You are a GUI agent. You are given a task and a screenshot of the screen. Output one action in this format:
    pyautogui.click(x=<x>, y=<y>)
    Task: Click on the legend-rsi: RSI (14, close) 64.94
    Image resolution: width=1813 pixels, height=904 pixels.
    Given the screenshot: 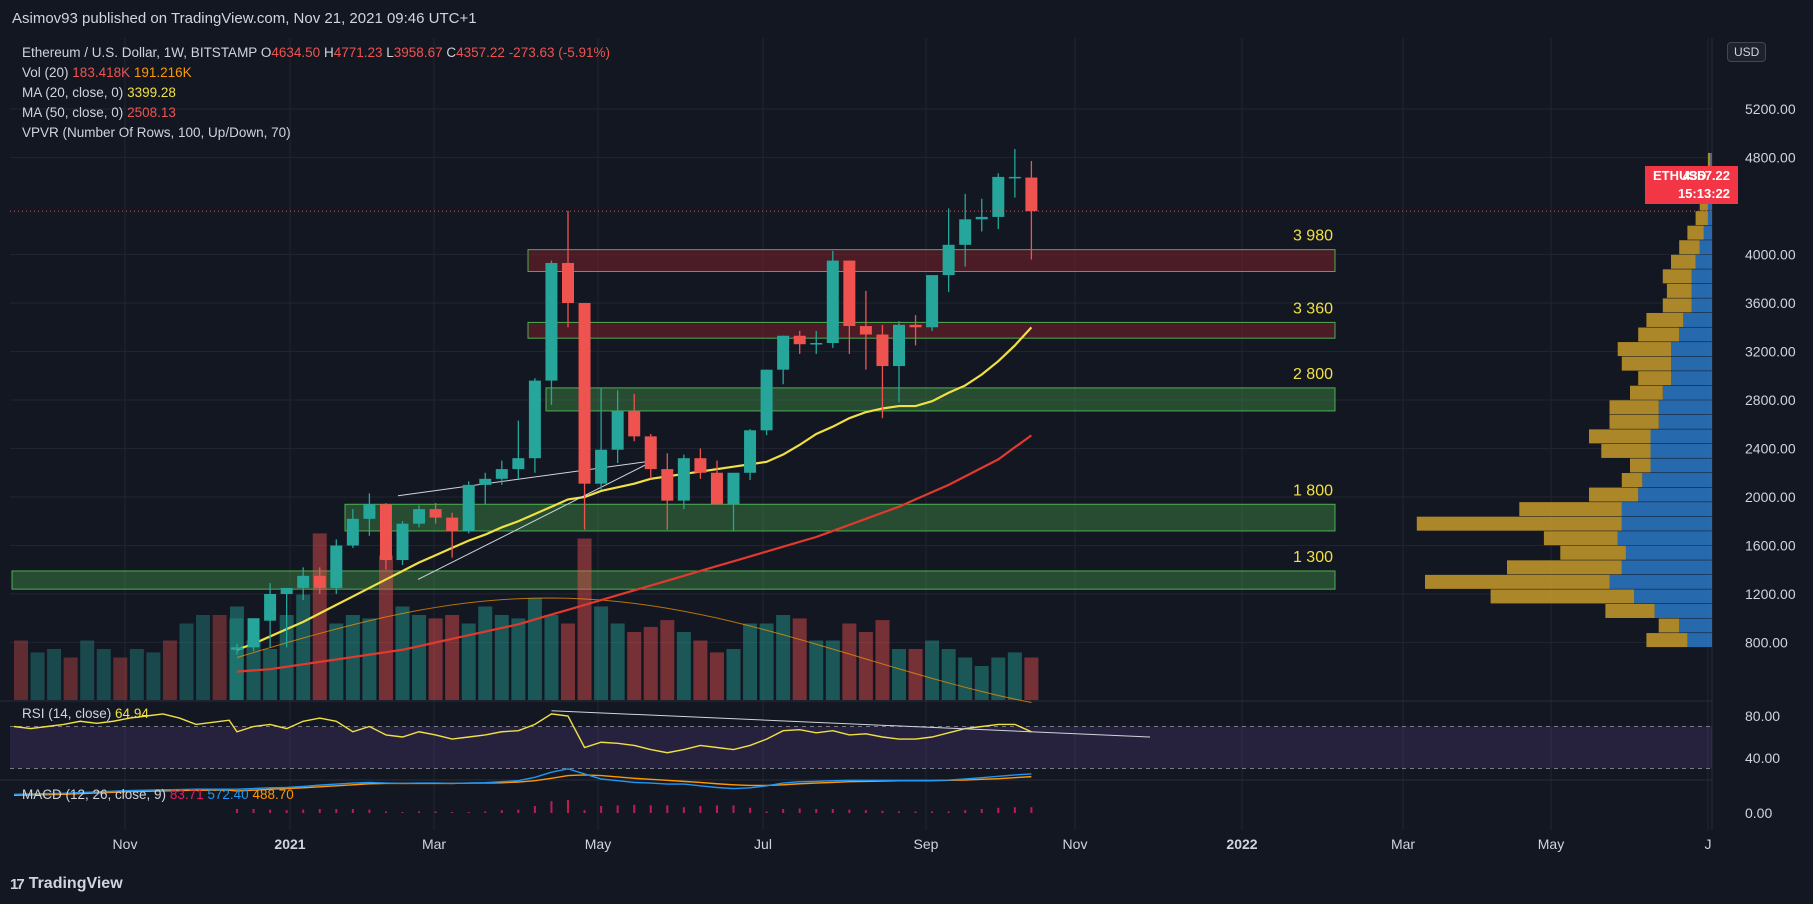 What is the action you would take?
    pyautogui.click(x=85, y=713)
    